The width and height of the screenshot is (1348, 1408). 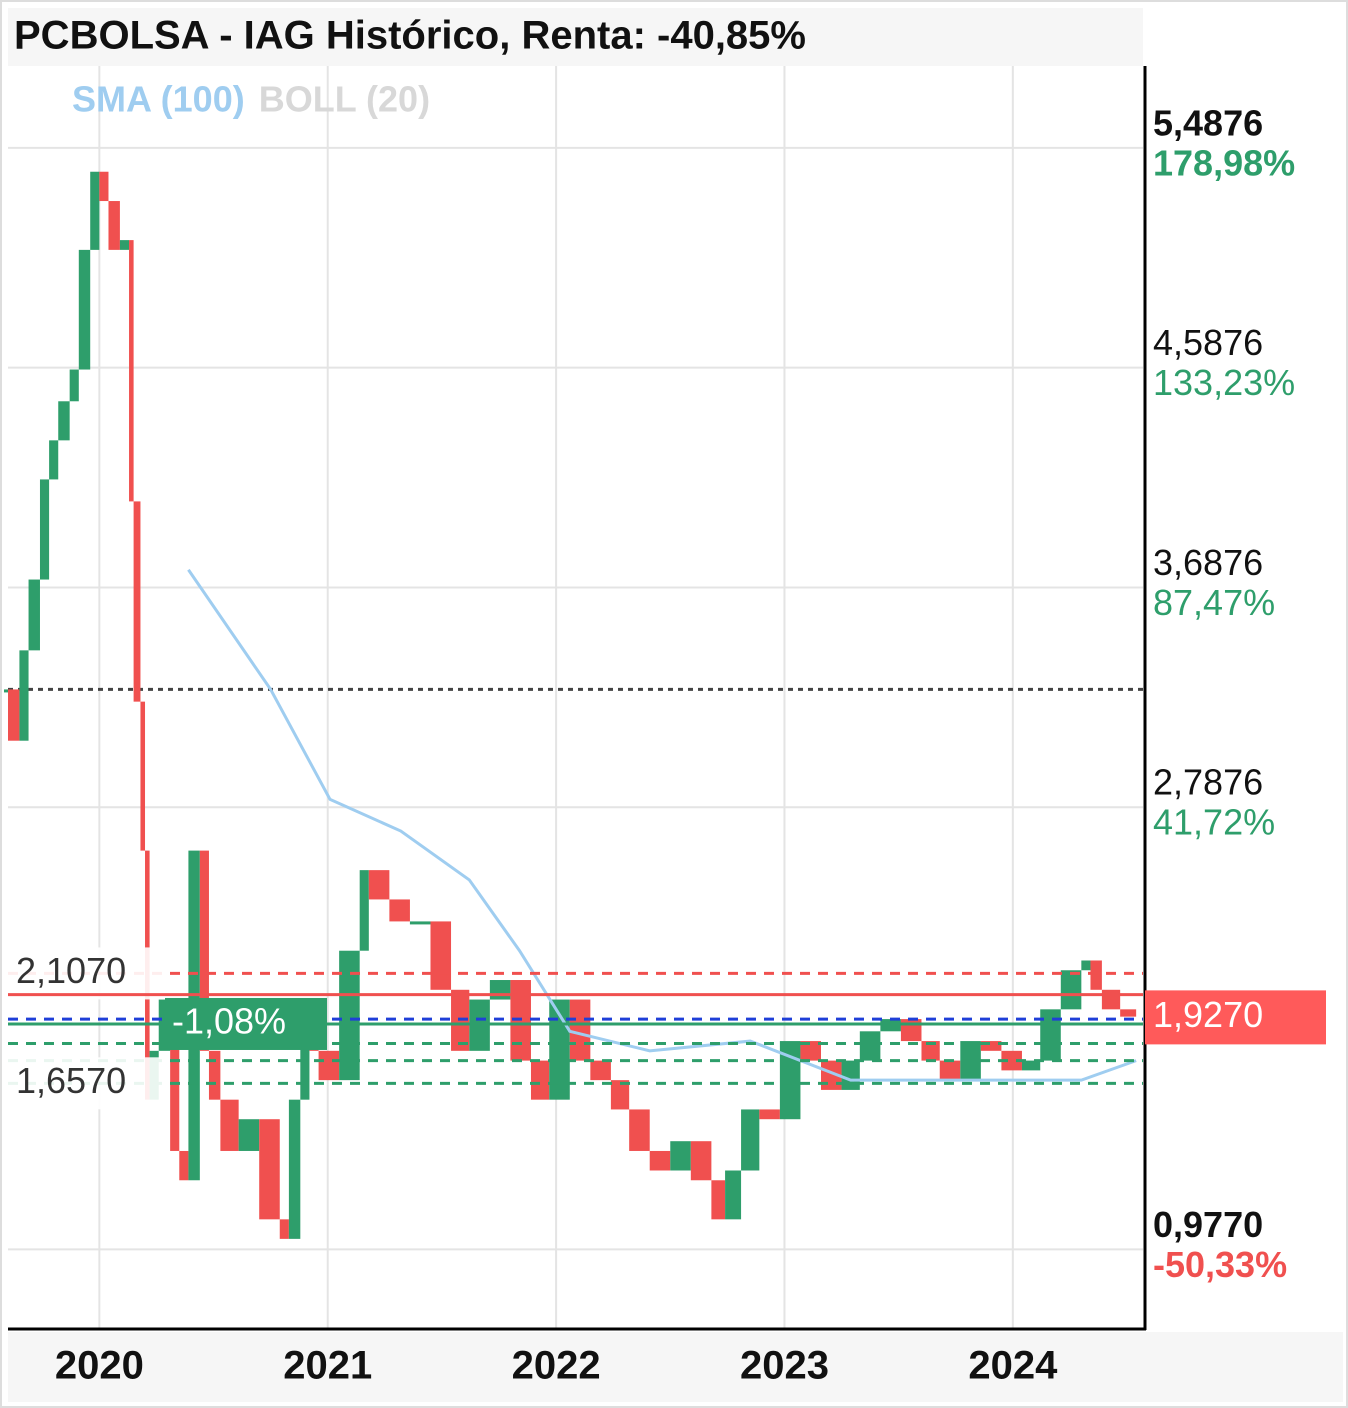 I want to click on level-label: -1,08%, so click(x=229, y=1020).